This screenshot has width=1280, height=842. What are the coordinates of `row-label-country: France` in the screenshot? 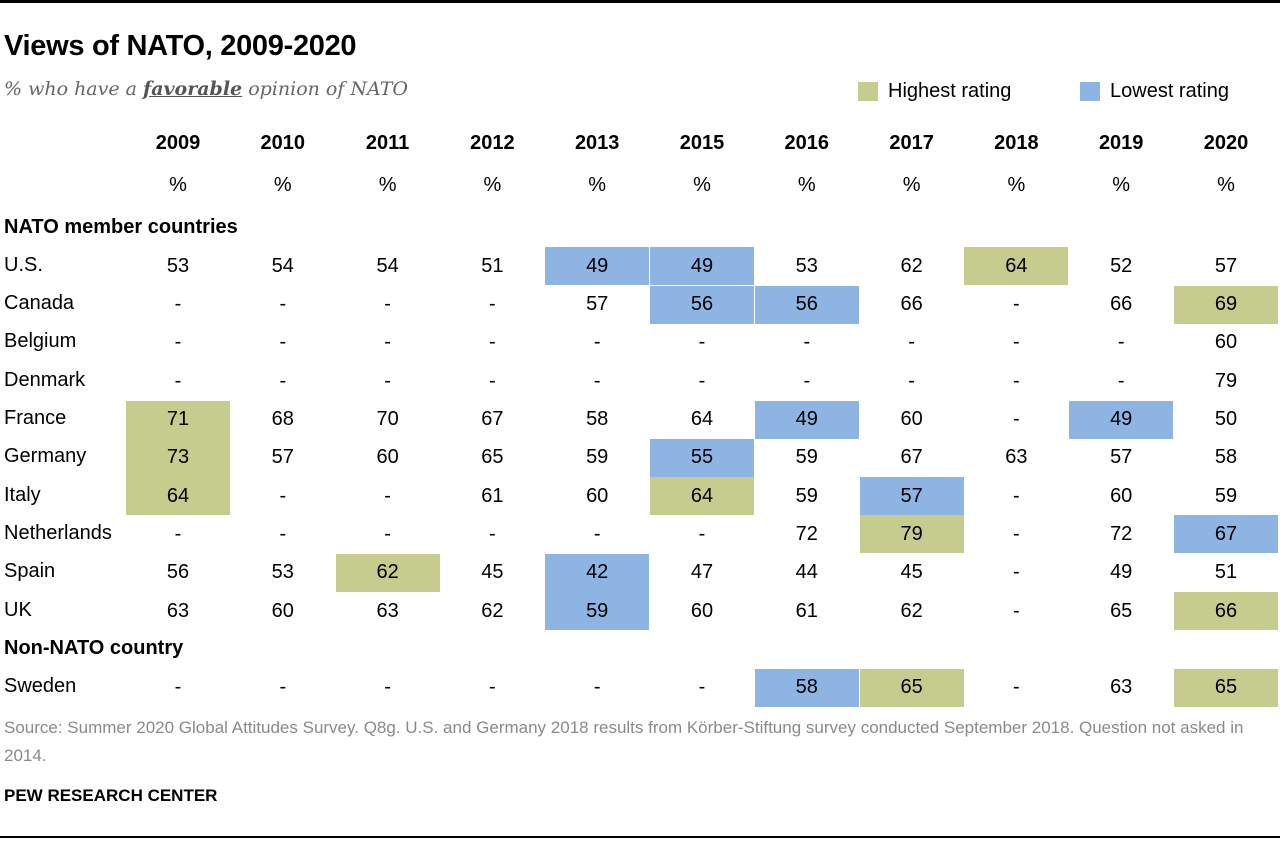 It's located at (35, 418).